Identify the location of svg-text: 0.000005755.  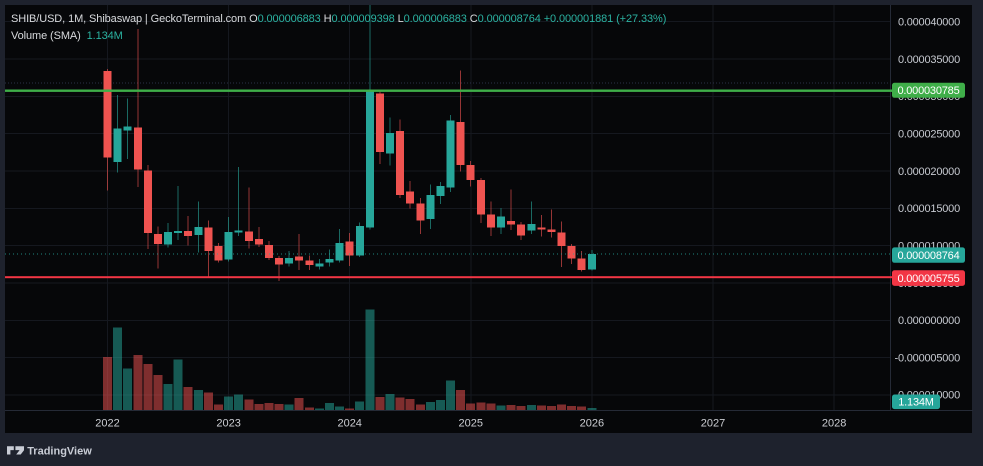
(928, 279).